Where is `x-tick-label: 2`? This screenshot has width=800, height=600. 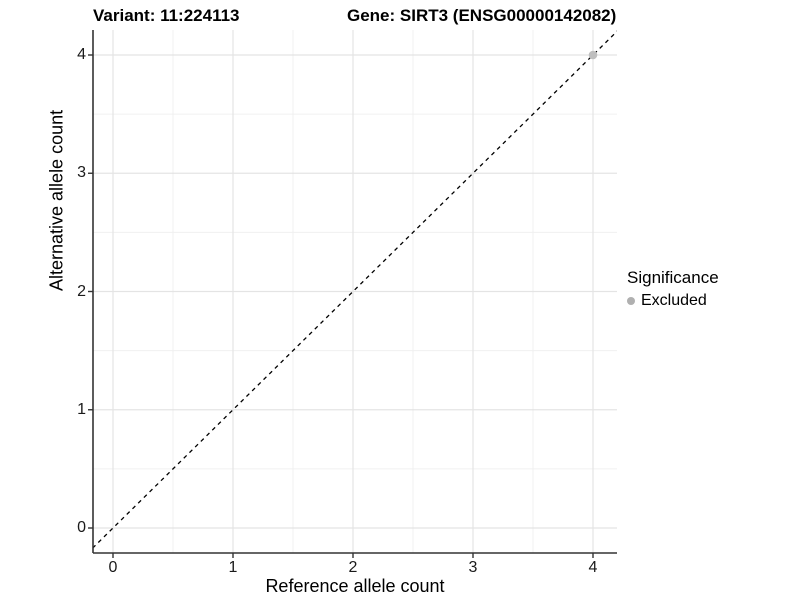
x-tick-label: 2 is located at coordinates (353, 567).